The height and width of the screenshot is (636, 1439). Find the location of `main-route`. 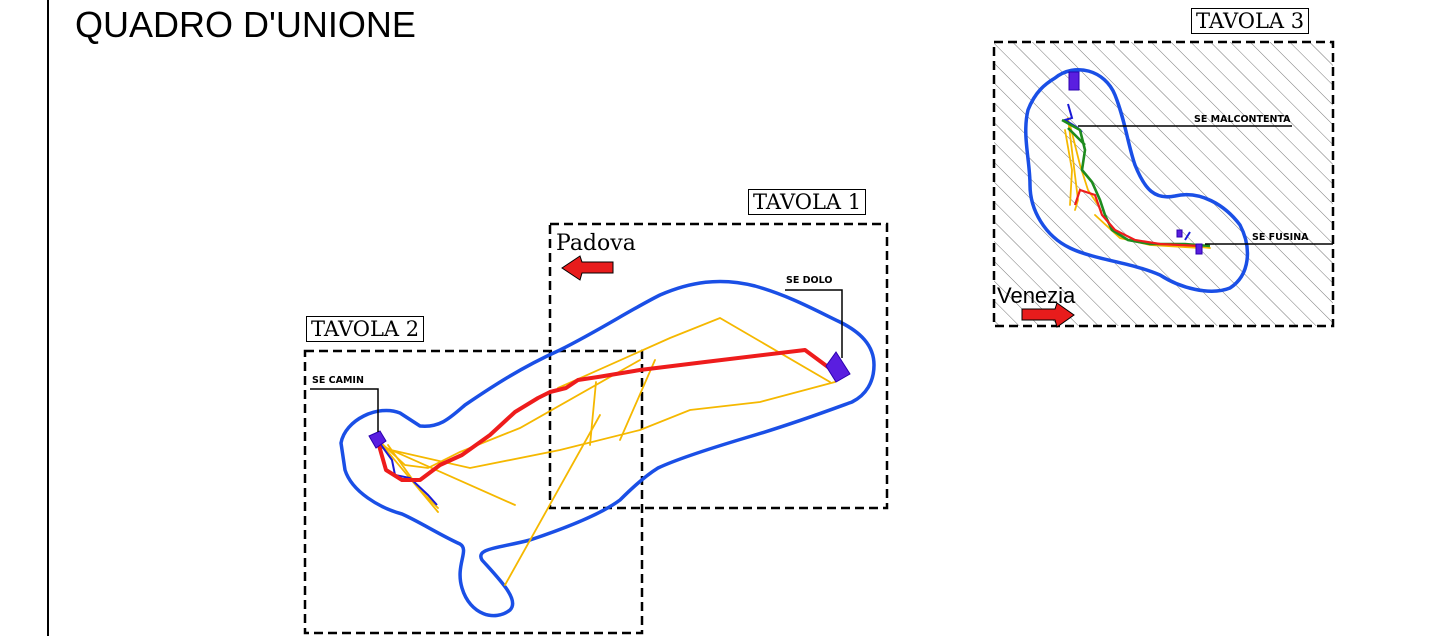

main-route is located at coordinates (605, 415).